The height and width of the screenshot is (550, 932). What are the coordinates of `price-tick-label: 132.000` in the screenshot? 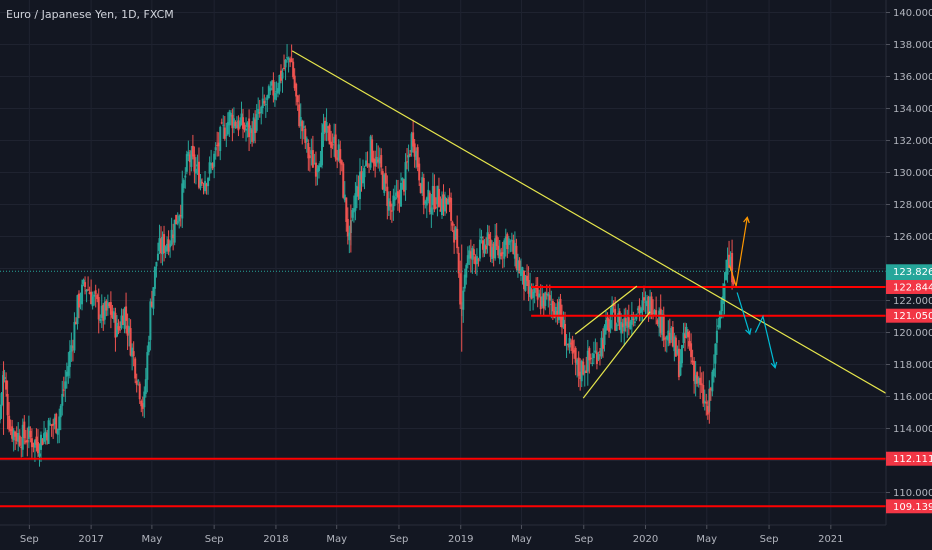 It's located at (912, 141).